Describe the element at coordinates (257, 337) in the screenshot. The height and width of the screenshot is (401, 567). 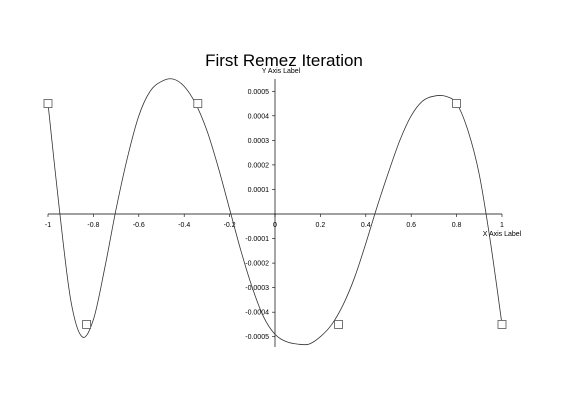
I see `y-tick-label: -0.0005` at that location.